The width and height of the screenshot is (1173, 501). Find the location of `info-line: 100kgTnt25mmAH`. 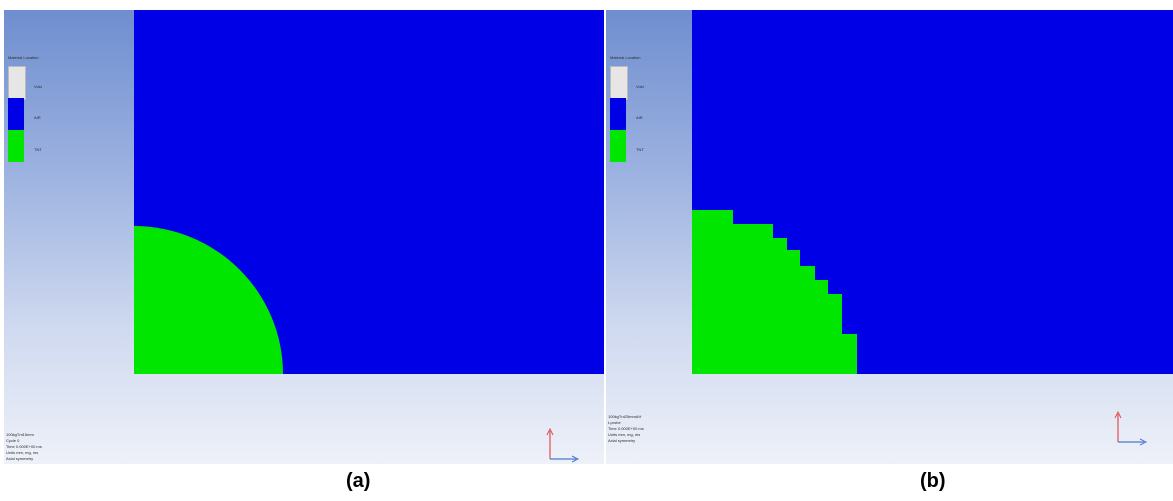

info-line: 100kgTnt25mmAH is located at coordinates (625, 416).